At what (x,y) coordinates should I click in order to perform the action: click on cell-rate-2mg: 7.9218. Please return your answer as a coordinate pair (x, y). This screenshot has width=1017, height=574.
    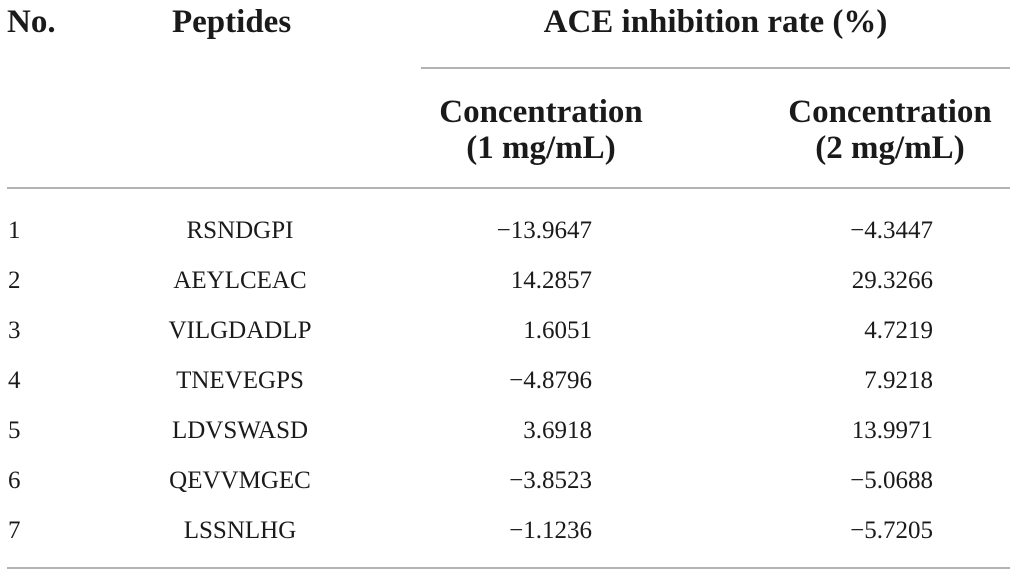
    Looking at the image, I should click on (898, 380).